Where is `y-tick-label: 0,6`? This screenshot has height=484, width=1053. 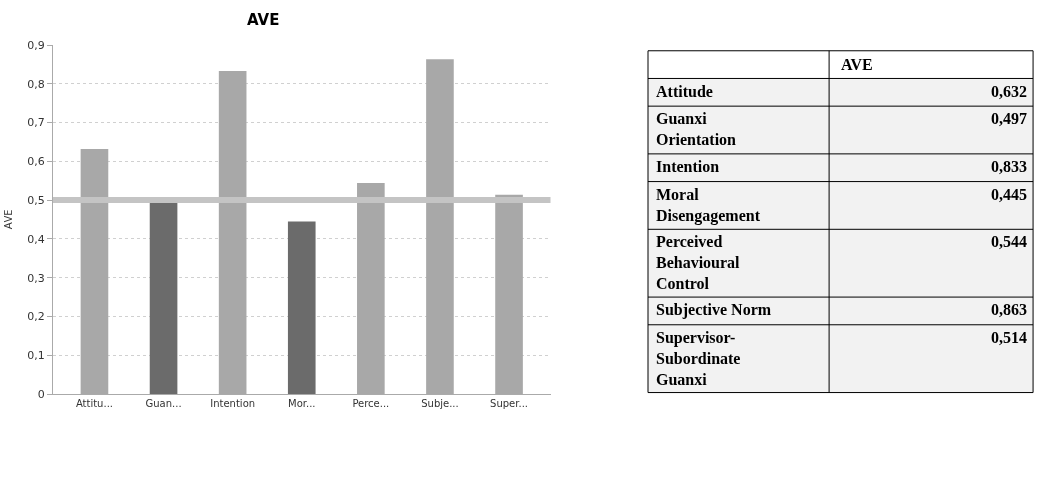
y-tick-label: 0,6 is located at coordinates (36, 162).